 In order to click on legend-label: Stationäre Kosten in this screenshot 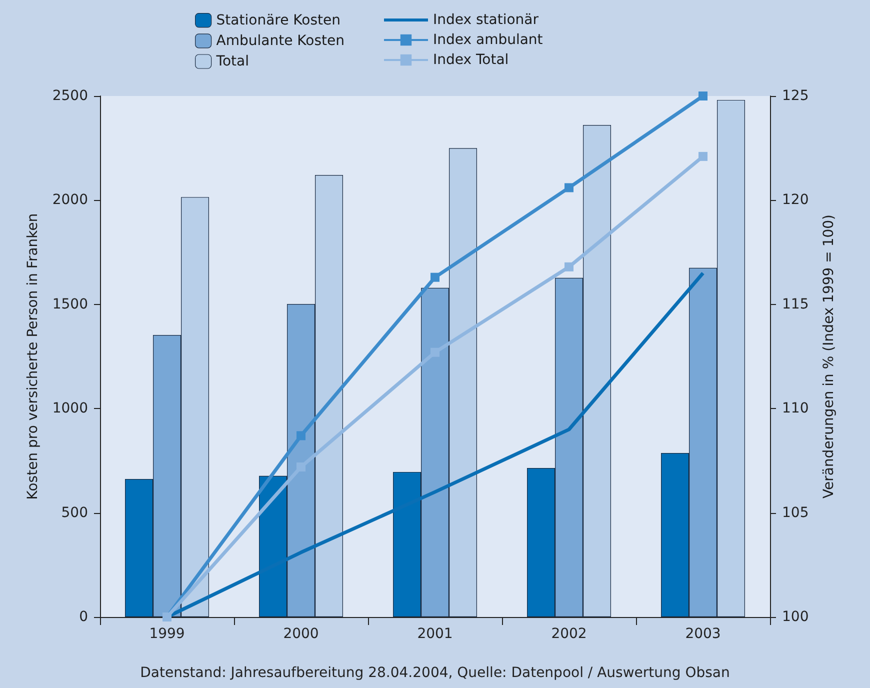, I will do `click(278, 20)`.